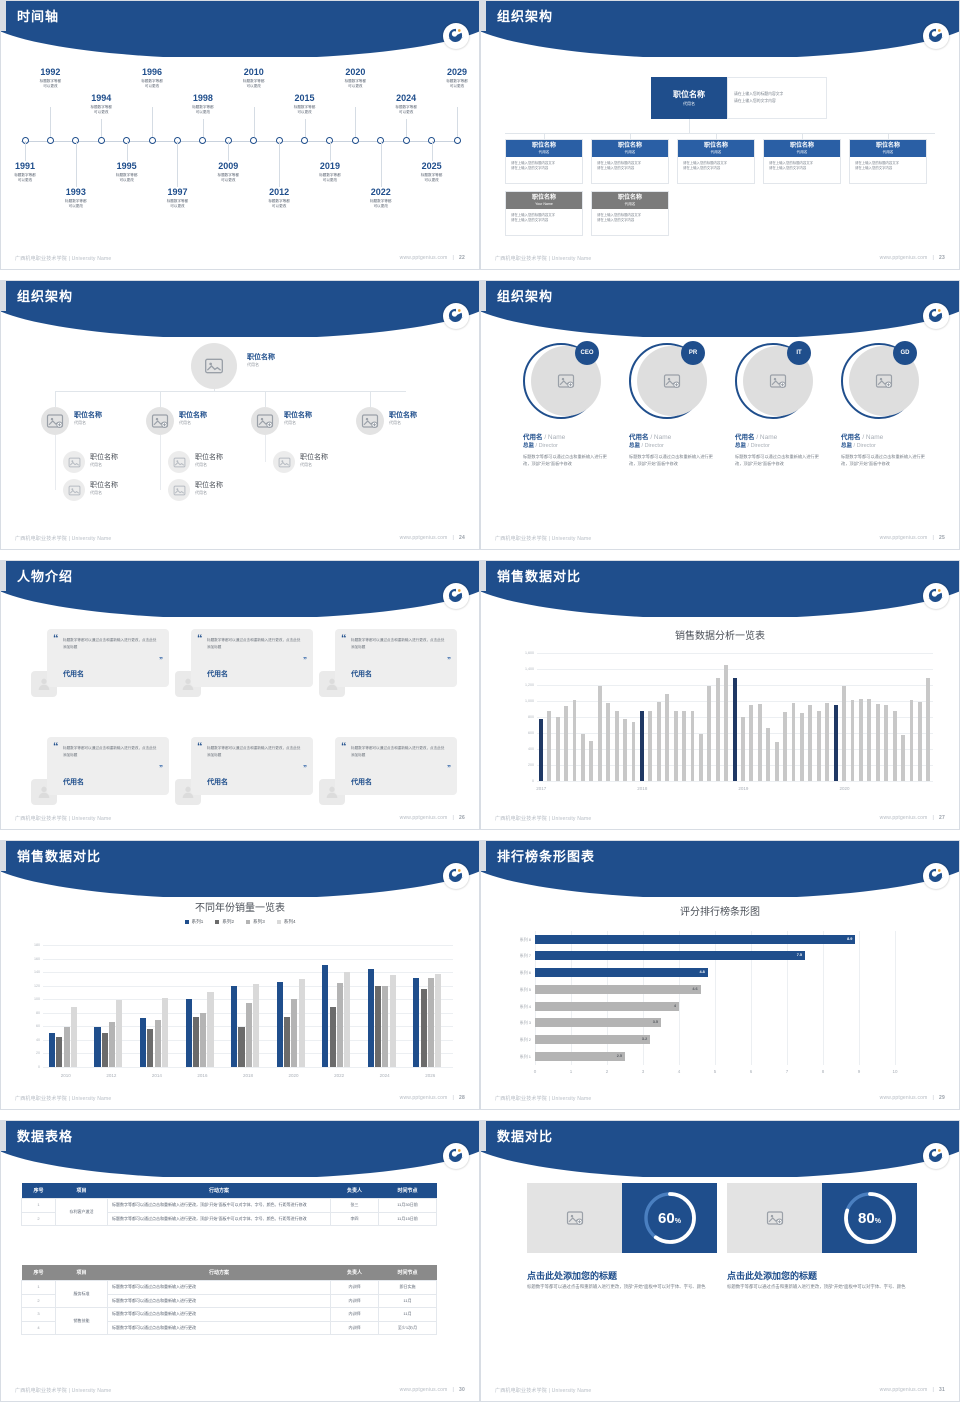 This screenshot has width=960, height=1402. Describe the element at coordinates (255, 922) in the screenshot. I see `legend-item: 系列3` at that location.